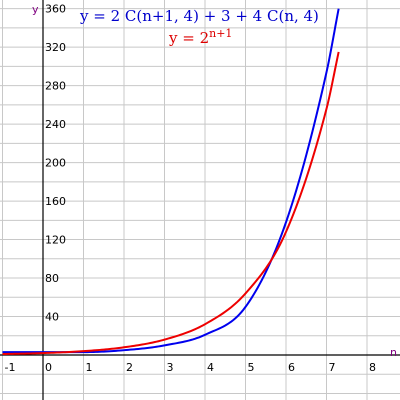  Describe the element at coordinates (89, 367) in the screenshot. I see `x-tick-label: 1` at that location.